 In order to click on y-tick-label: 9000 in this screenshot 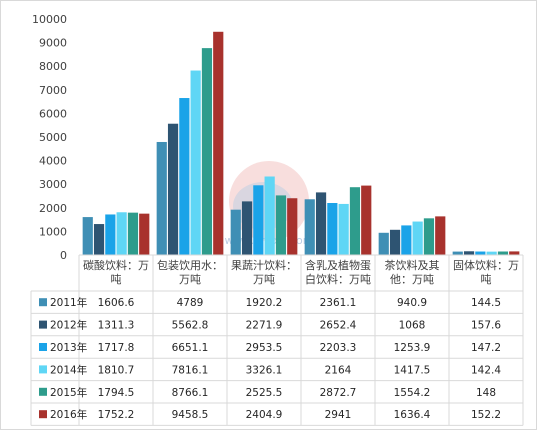, I will do `click(53, 43)`.